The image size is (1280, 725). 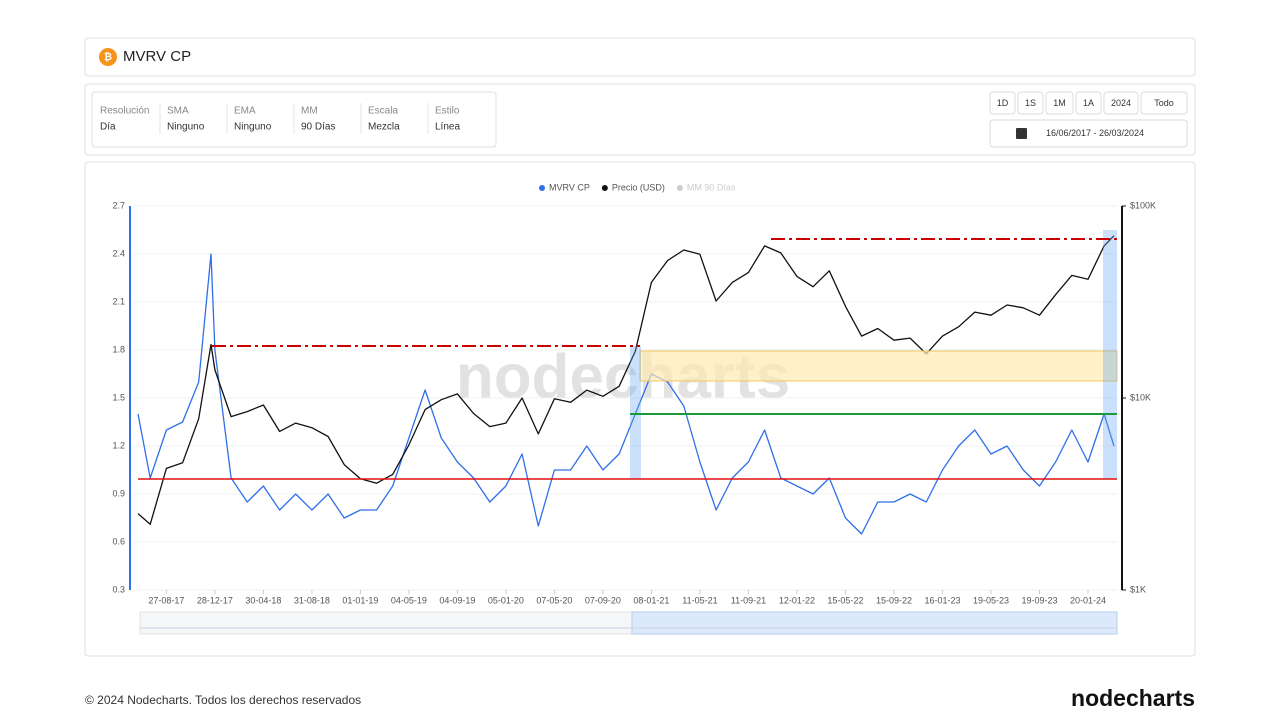 I want to click on y-tick-label: 0.6, so click(x=118, y=541).